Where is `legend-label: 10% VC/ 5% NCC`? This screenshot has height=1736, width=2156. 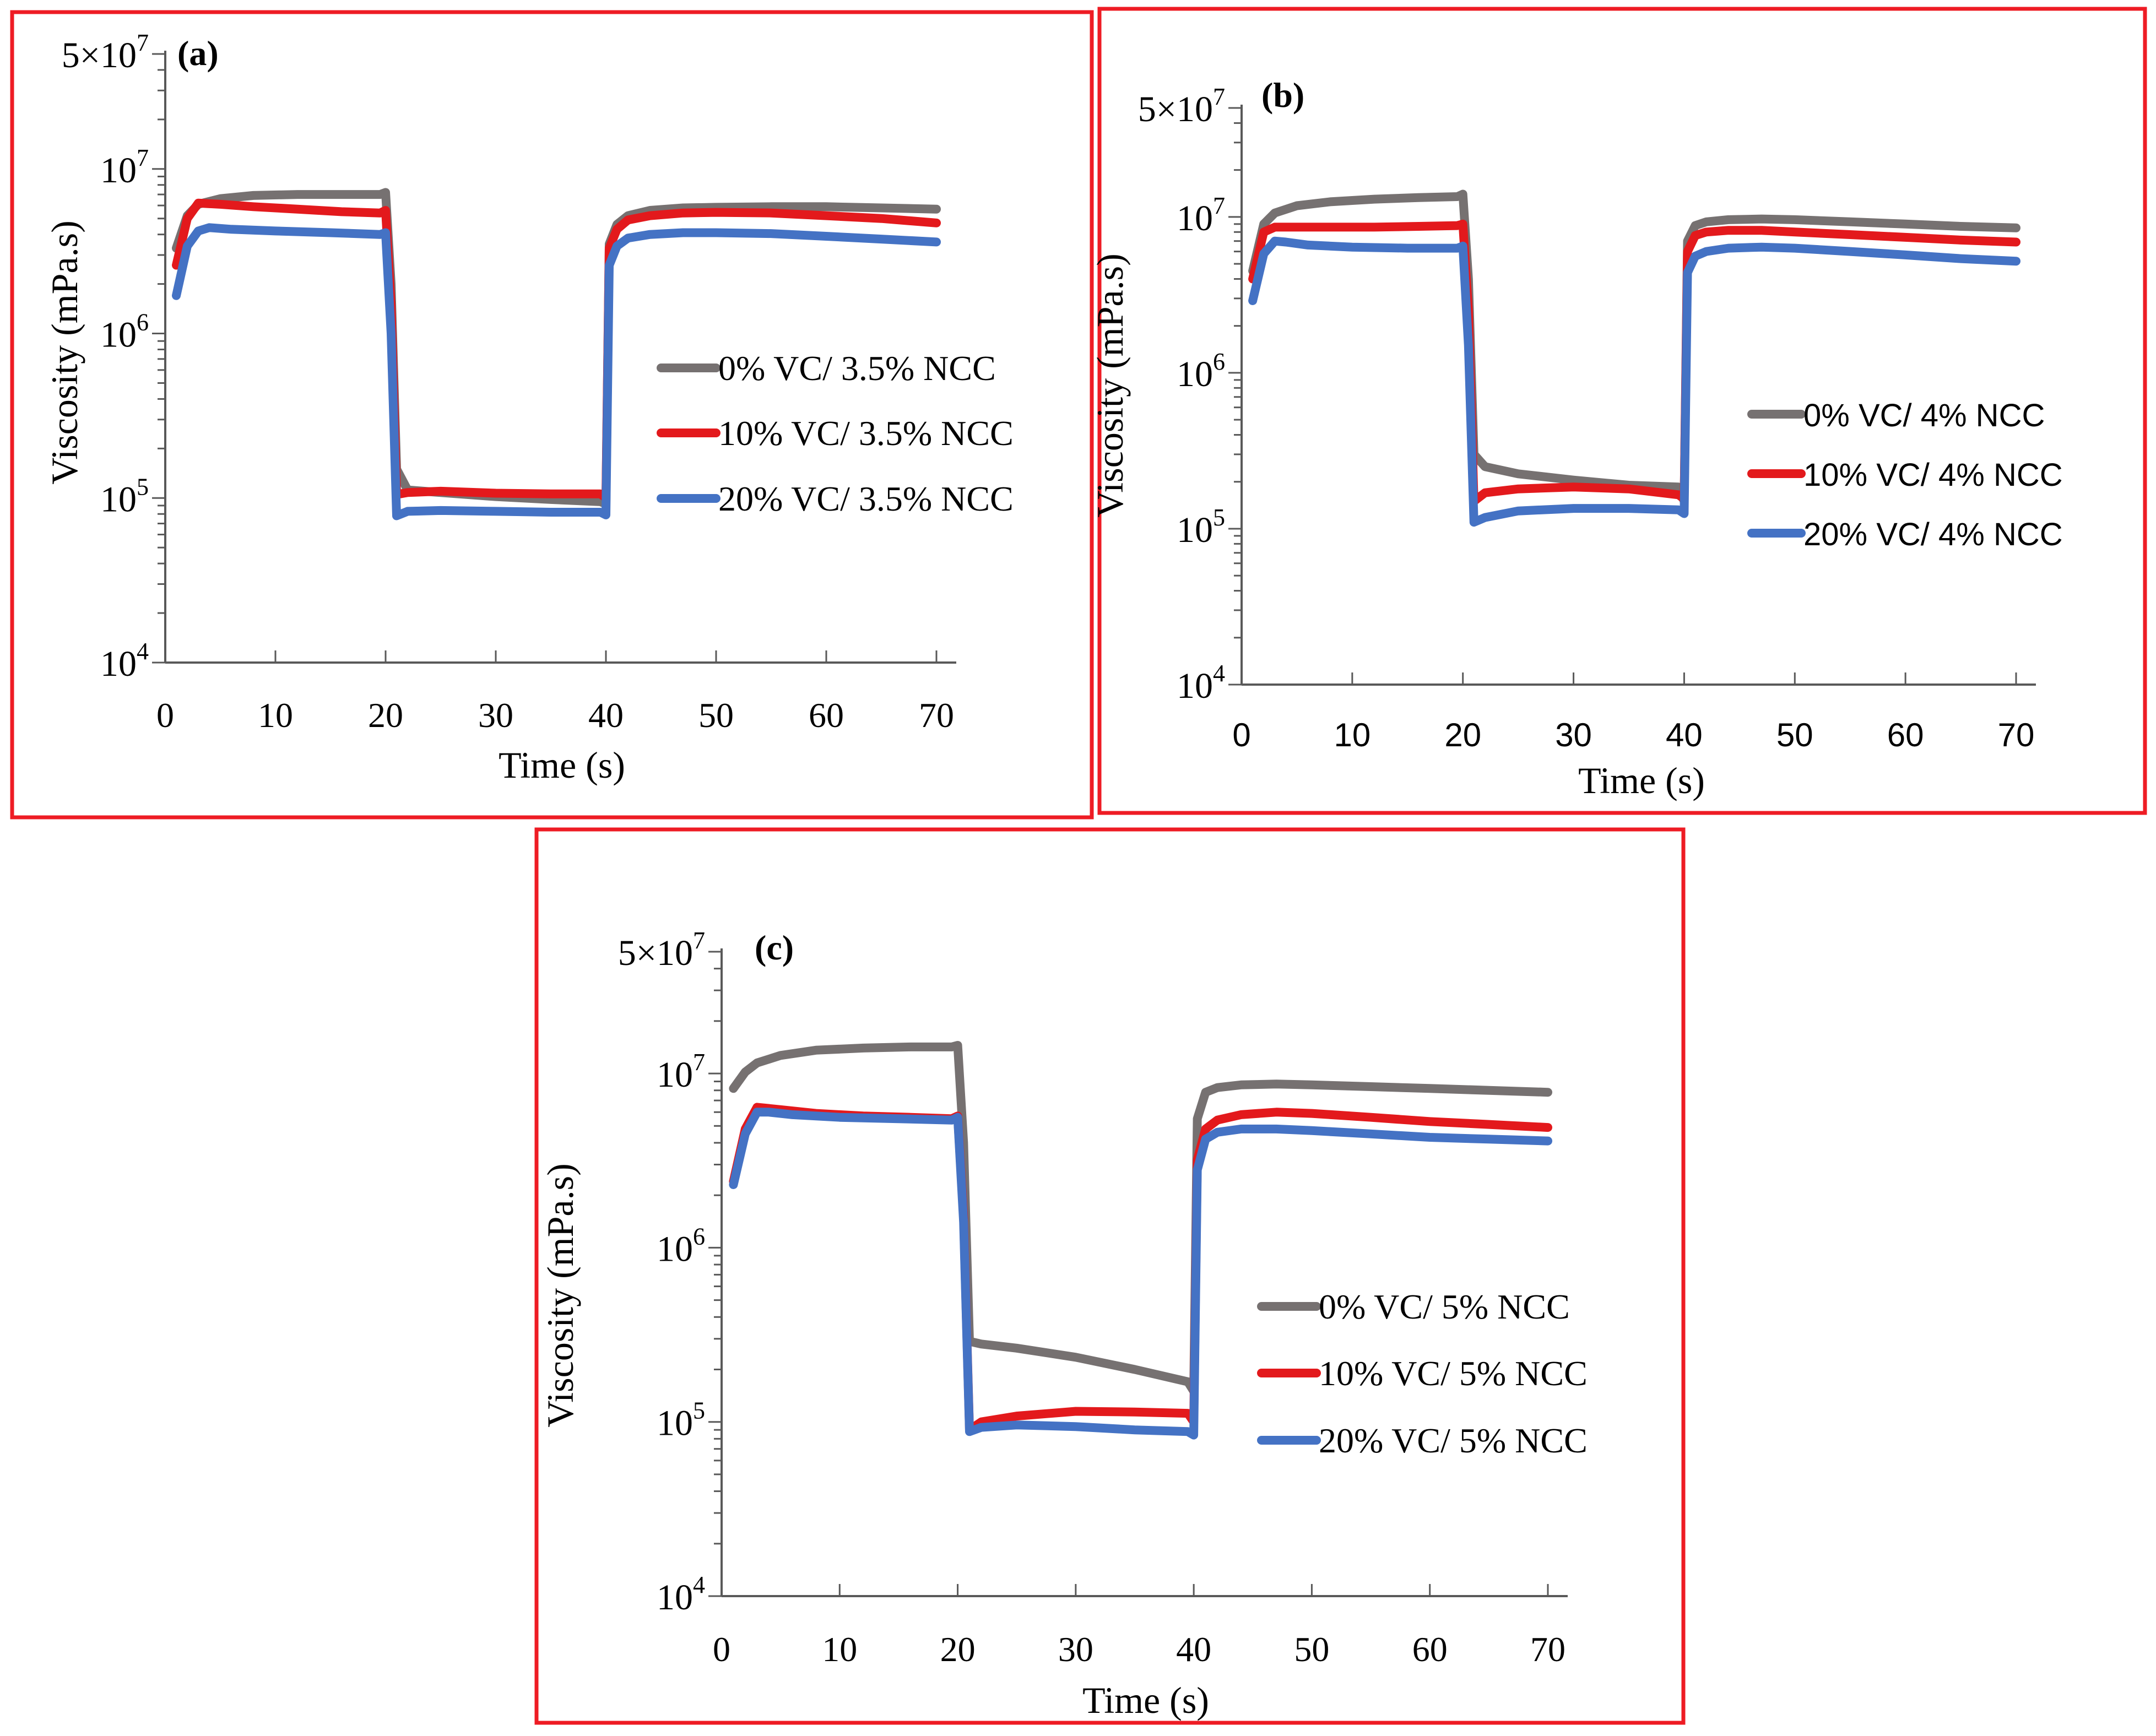
legend-label: 10% VC/ 5% NCC is located at coordinates (1453, 1374).